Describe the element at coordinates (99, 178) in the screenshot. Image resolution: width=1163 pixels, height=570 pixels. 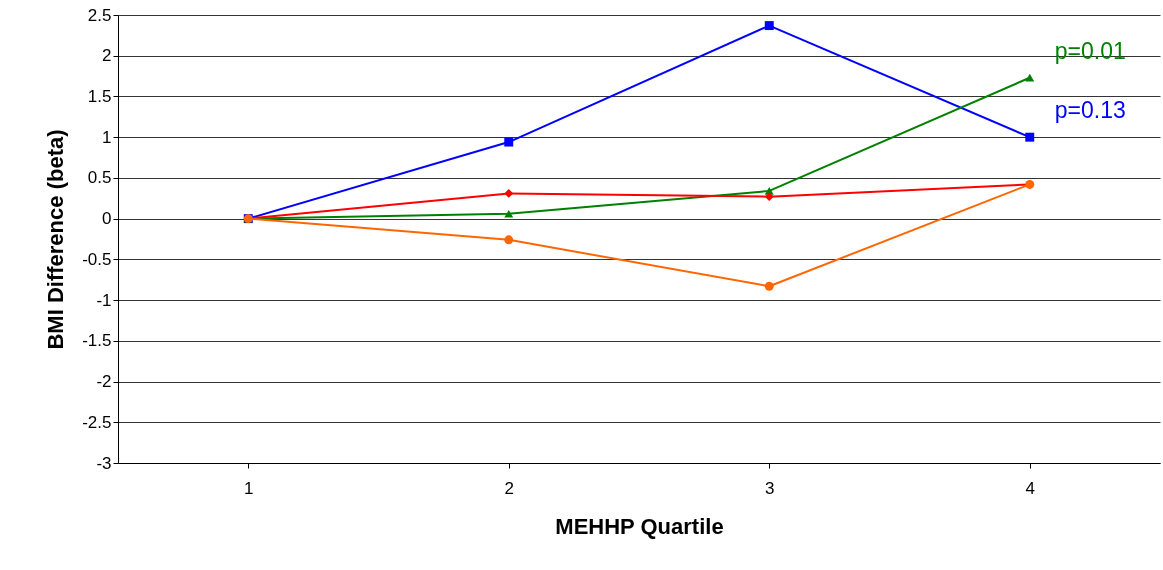
I see `y-tick-label: 0.5` at that location.